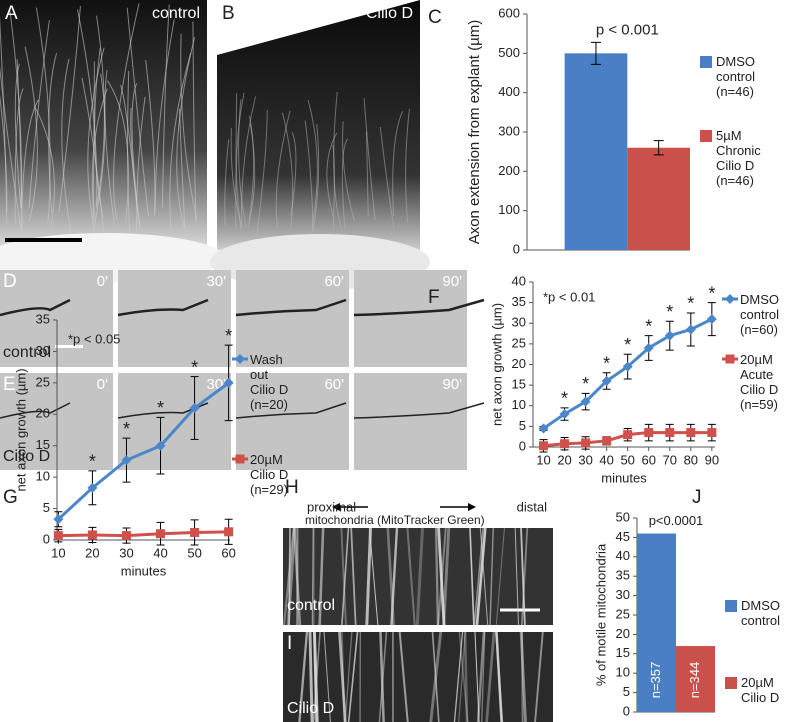  Describe the element at coordinates (626, 710) in the screenshot. I see `y-tick-label: 0` at that location.